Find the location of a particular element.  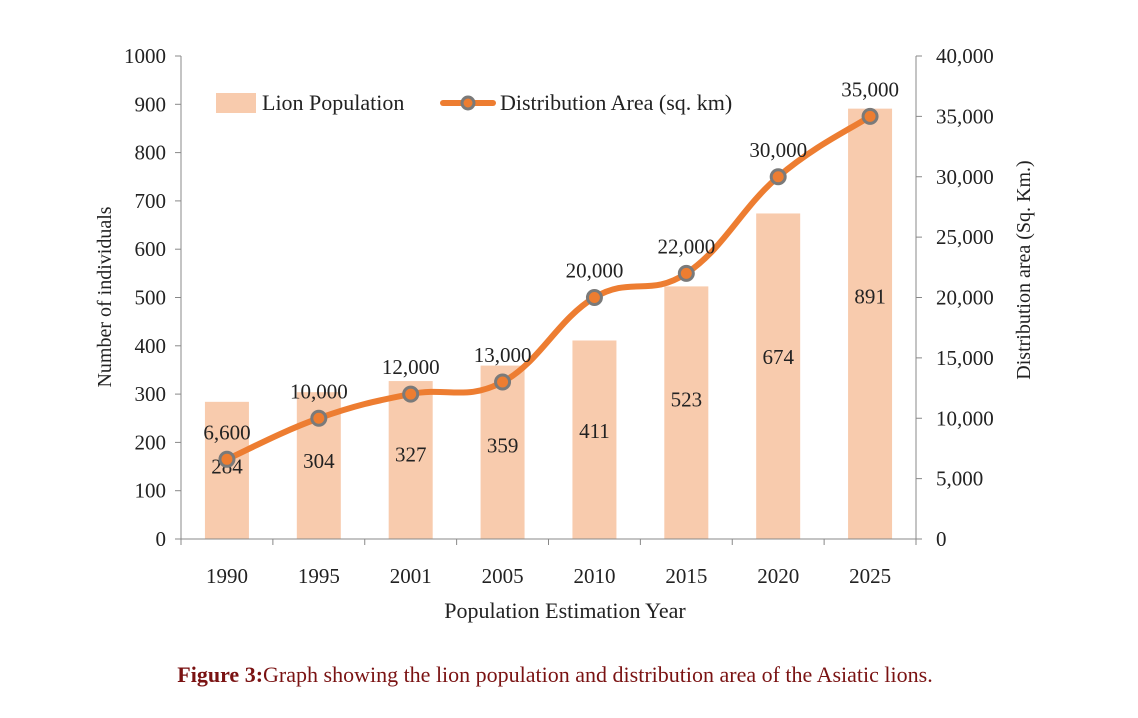

x-tick-label: 2025 is located at coordinates (870, 576).